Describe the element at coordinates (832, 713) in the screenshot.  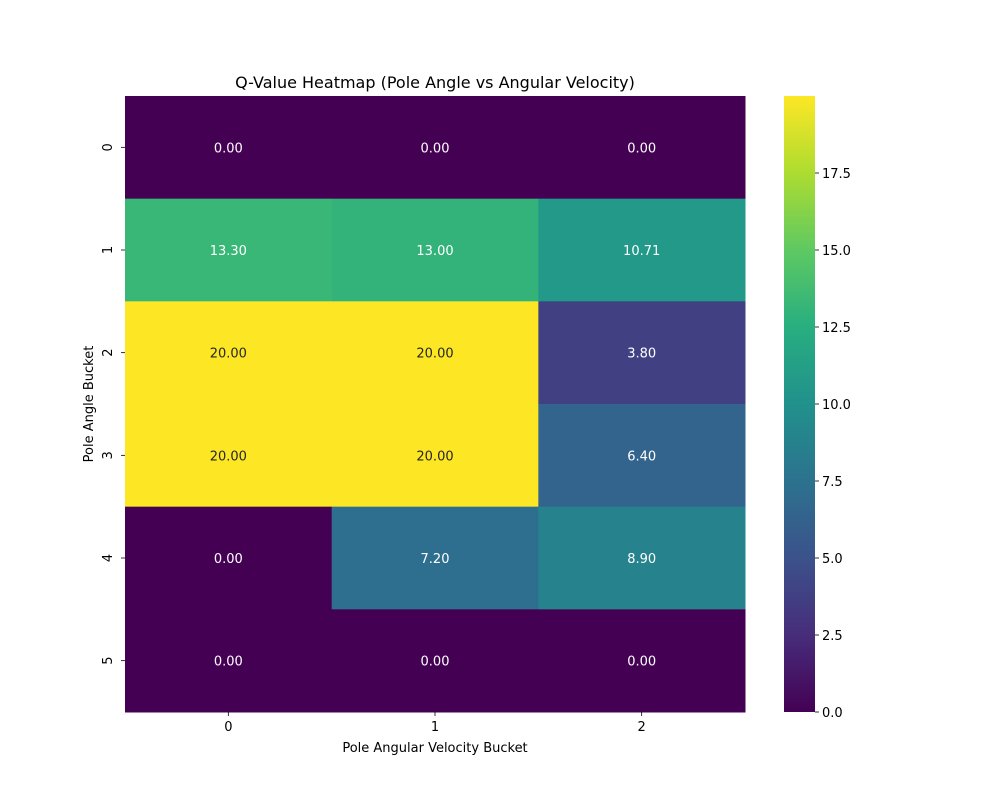
I see `colorbar-tick-label: 0.0` at that location.